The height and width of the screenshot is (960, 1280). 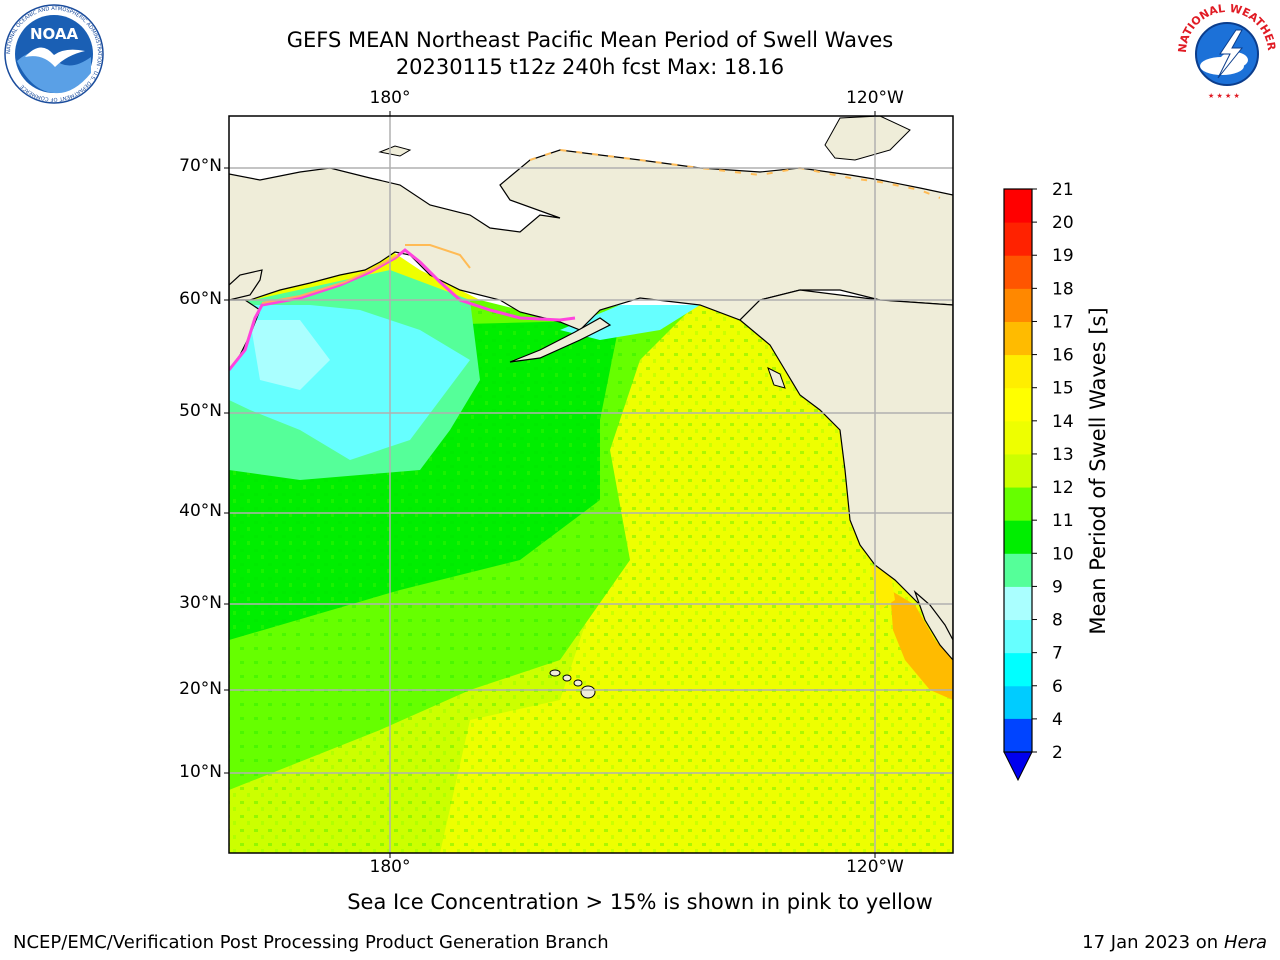 What do you see at coordinates (438, 256) in the screenshot?
I see `sea-ice-bering` at bounding box center [438, 256].